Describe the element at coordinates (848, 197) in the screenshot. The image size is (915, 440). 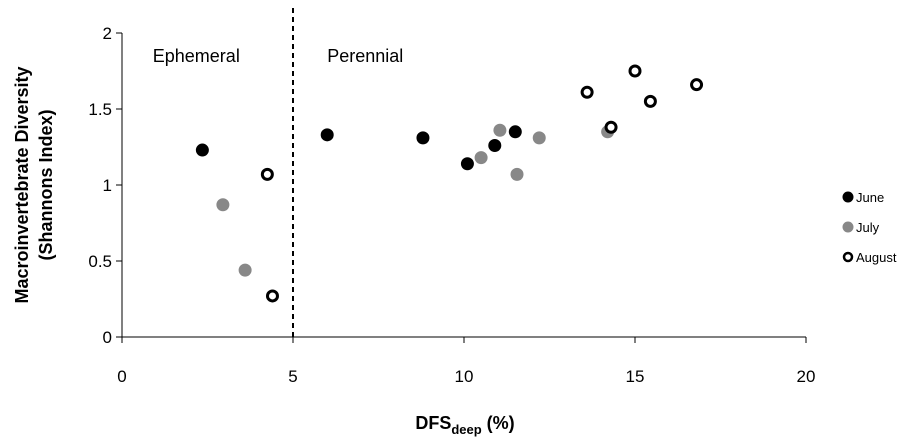
I see `legend-marker-june` at that location.